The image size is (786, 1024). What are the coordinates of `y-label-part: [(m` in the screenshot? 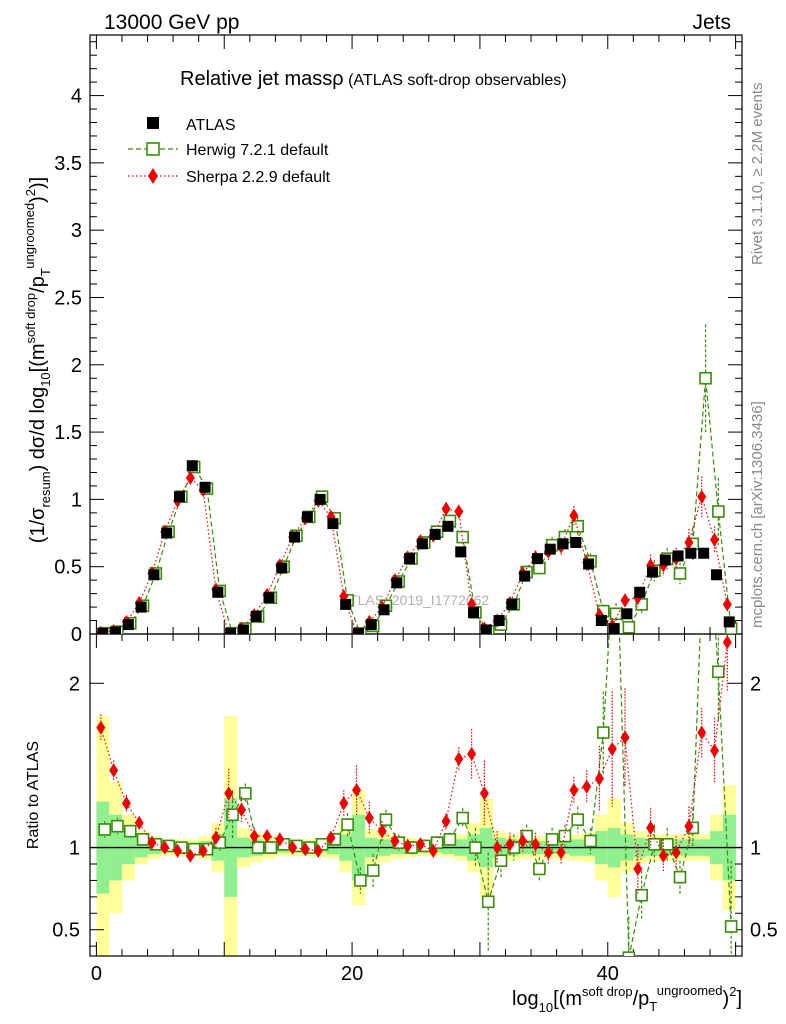 It's located at (38, 357).